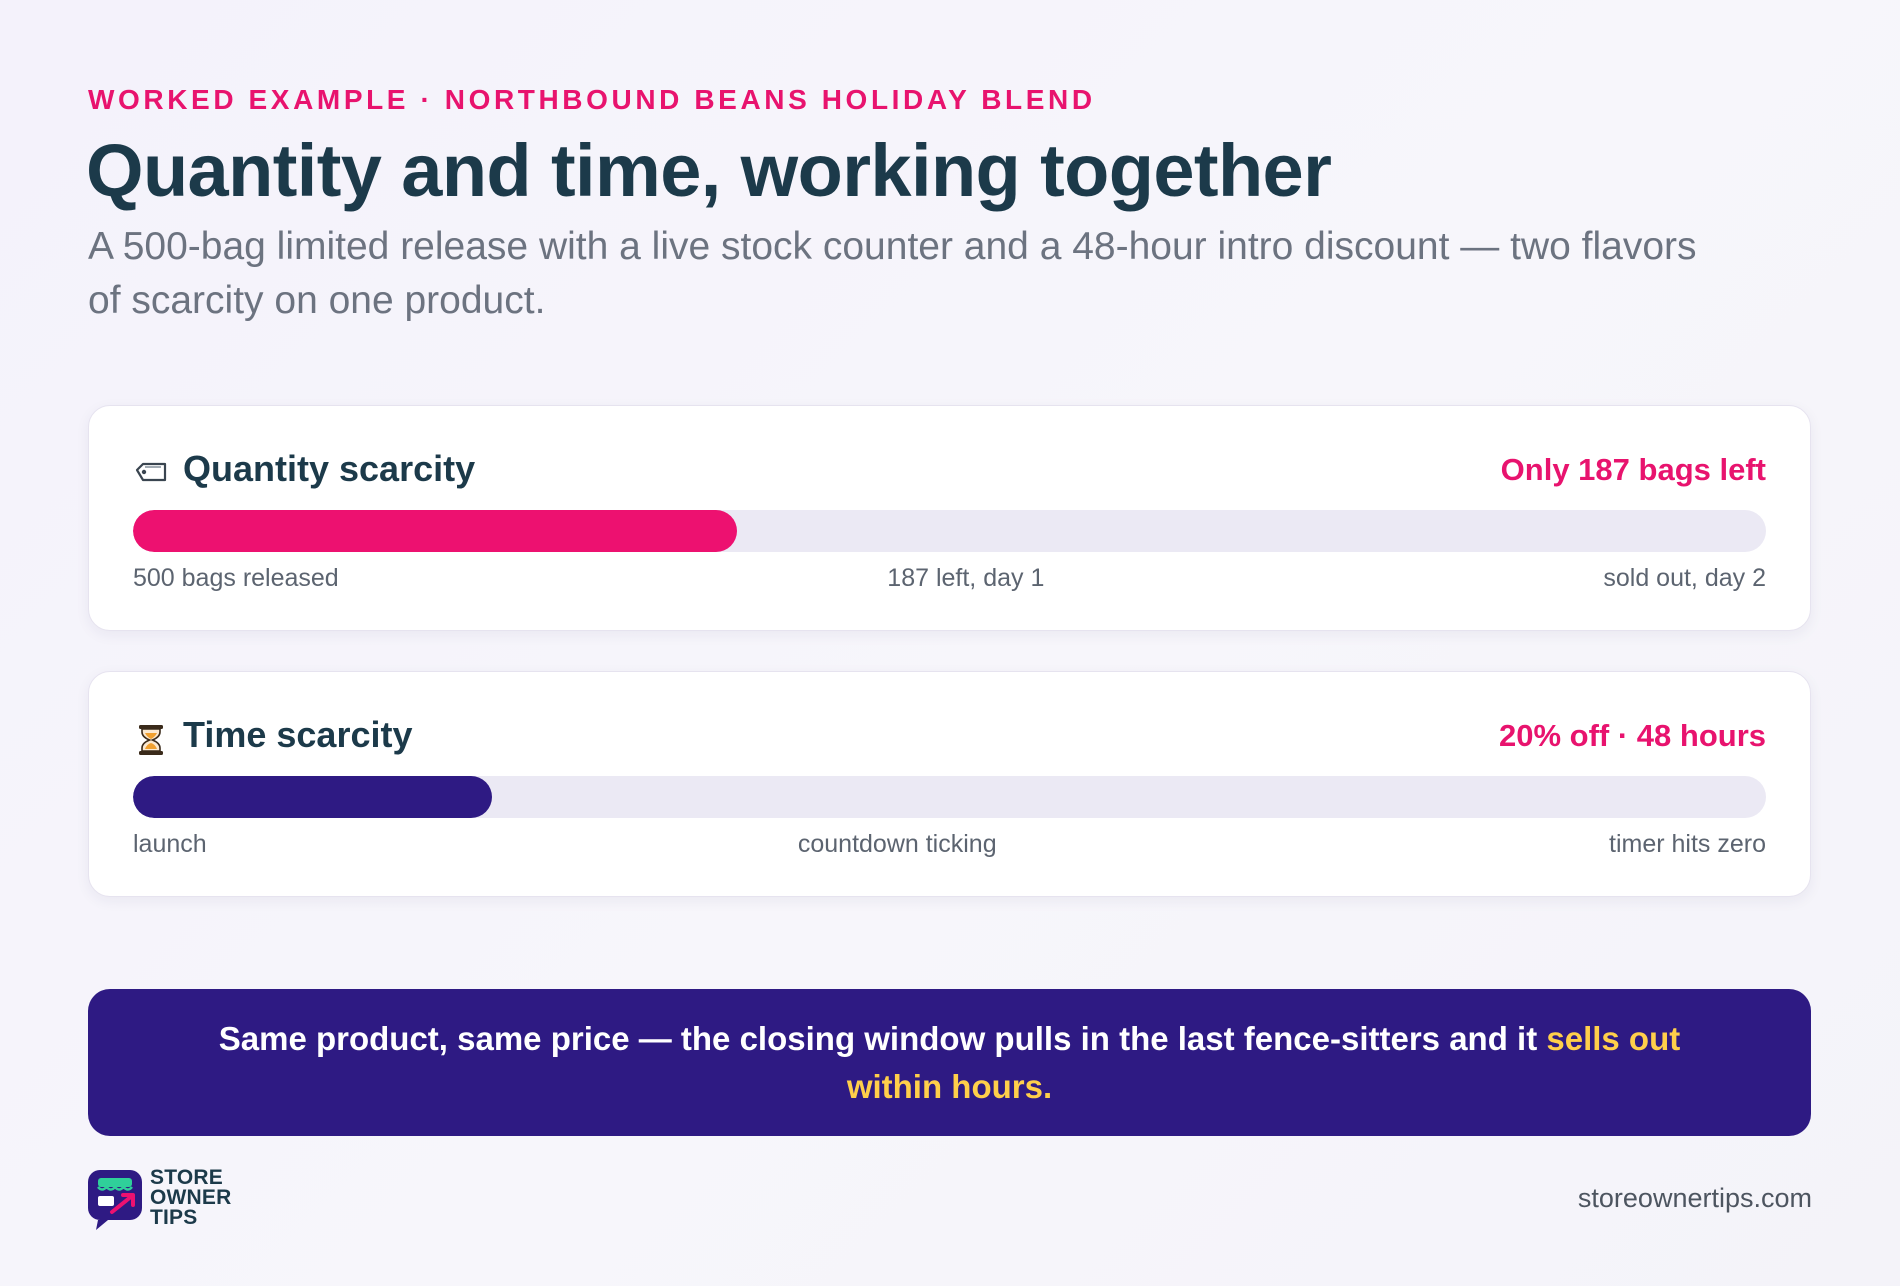 The height and width of the screenshot is (1286, 1900). I want to click on banner-highlight: sells out within hours., so click(1263, 1062).